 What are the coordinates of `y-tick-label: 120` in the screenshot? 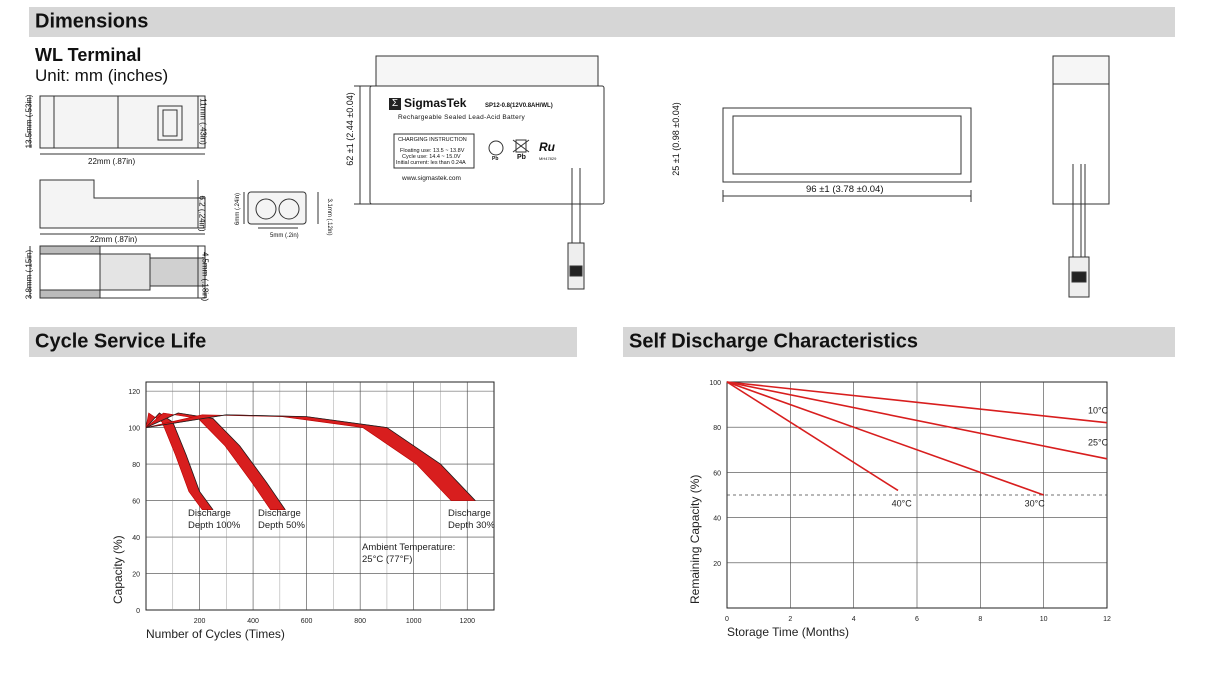 It's located at (134, 392).